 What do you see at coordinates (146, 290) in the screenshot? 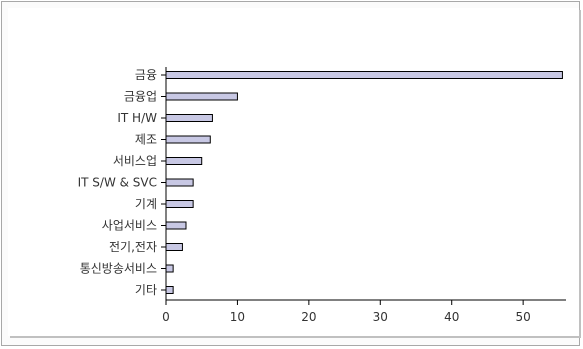
I see `category-label-10: 기타` at bounding box center [146, 290].